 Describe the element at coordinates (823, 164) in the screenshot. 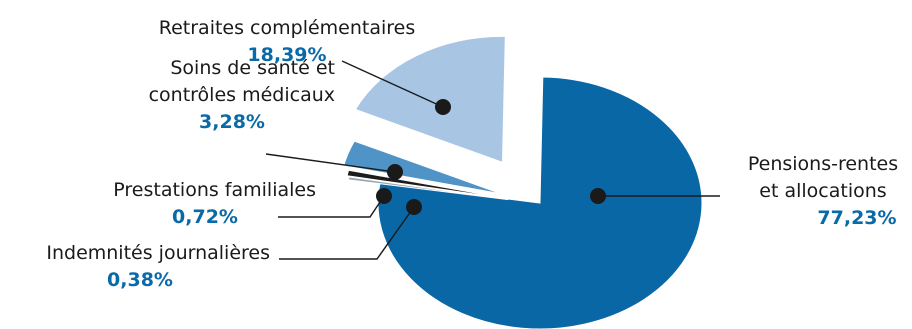

I see `slice-label: Pensions-rentes` at that location.